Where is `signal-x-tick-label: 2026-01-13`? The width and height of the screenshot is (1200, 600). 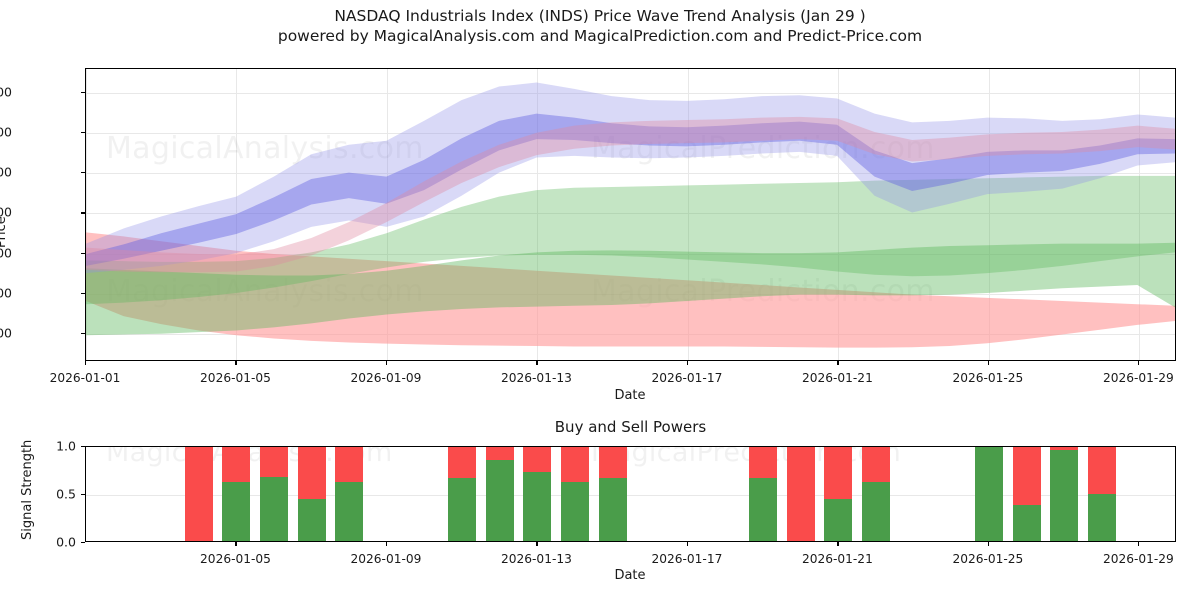
signal-x-tick-label: 2026-01-13 is located at coordinates (536, 559).